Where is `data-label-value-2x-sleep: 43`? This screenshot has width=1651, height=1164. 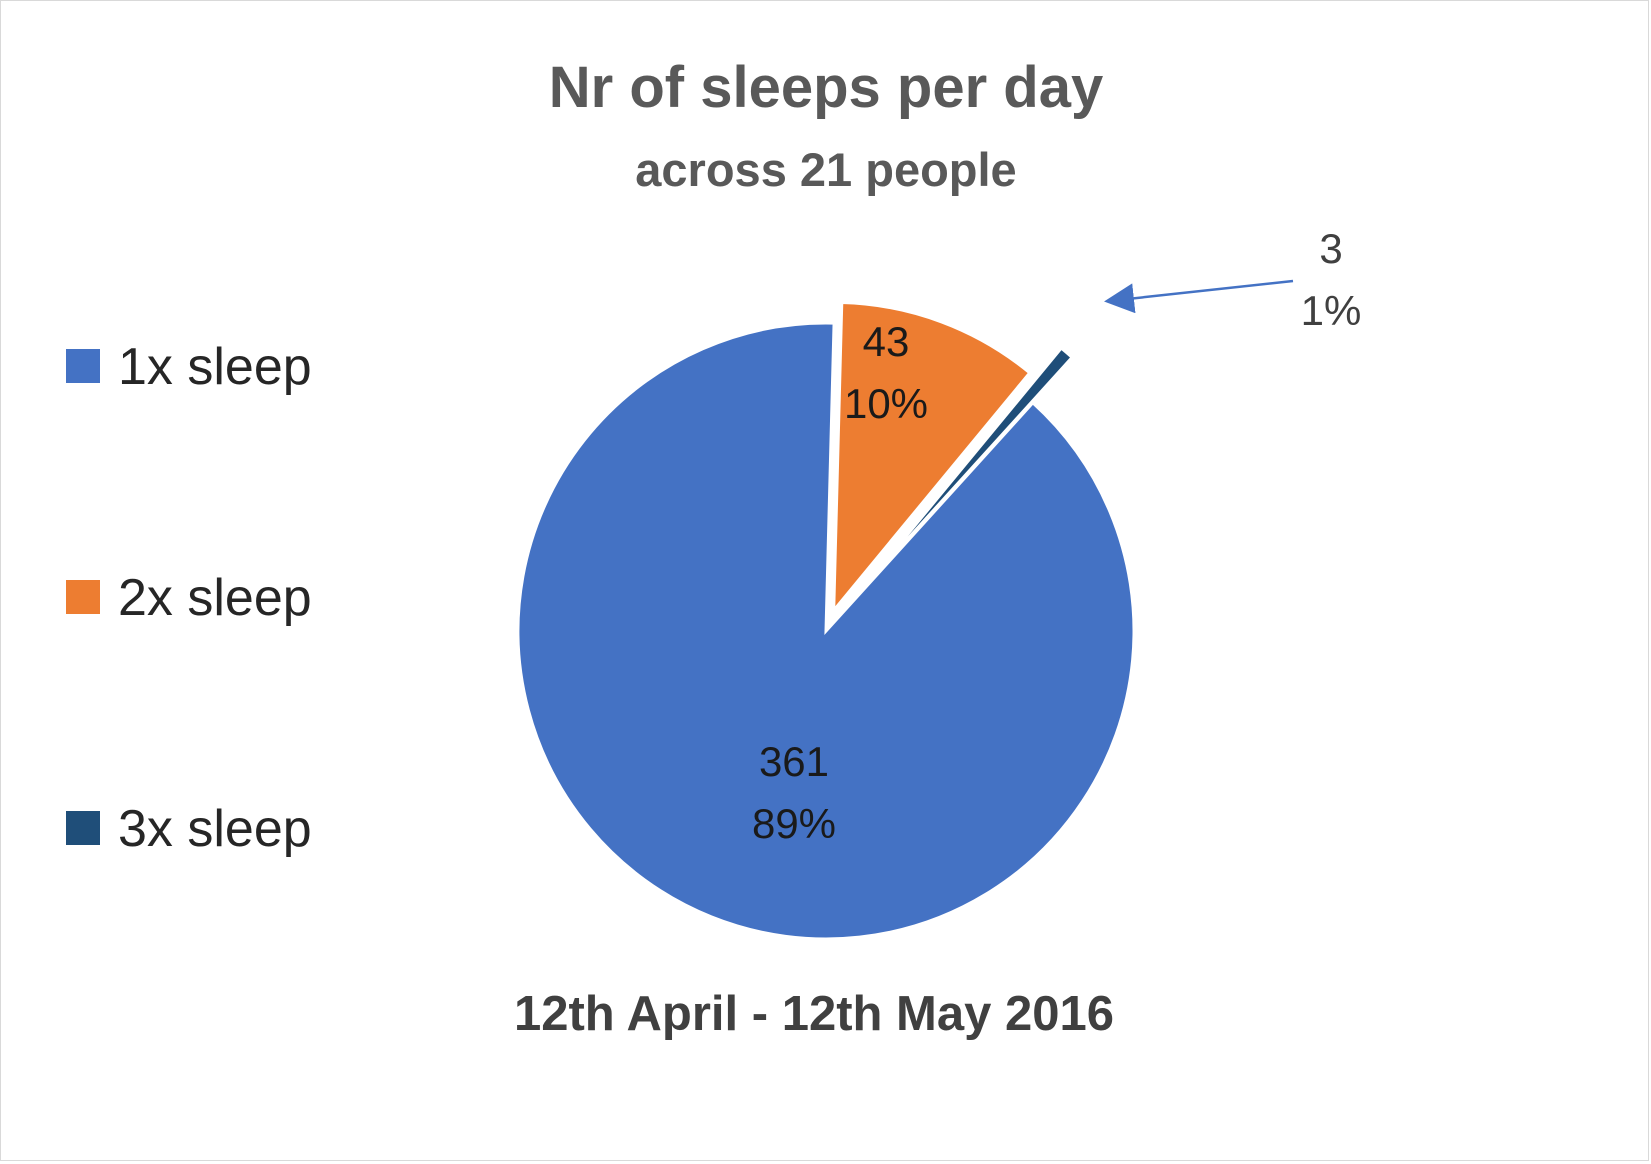
data-label-value-2x-sleep: 43 is located at coordinates (886, 341).